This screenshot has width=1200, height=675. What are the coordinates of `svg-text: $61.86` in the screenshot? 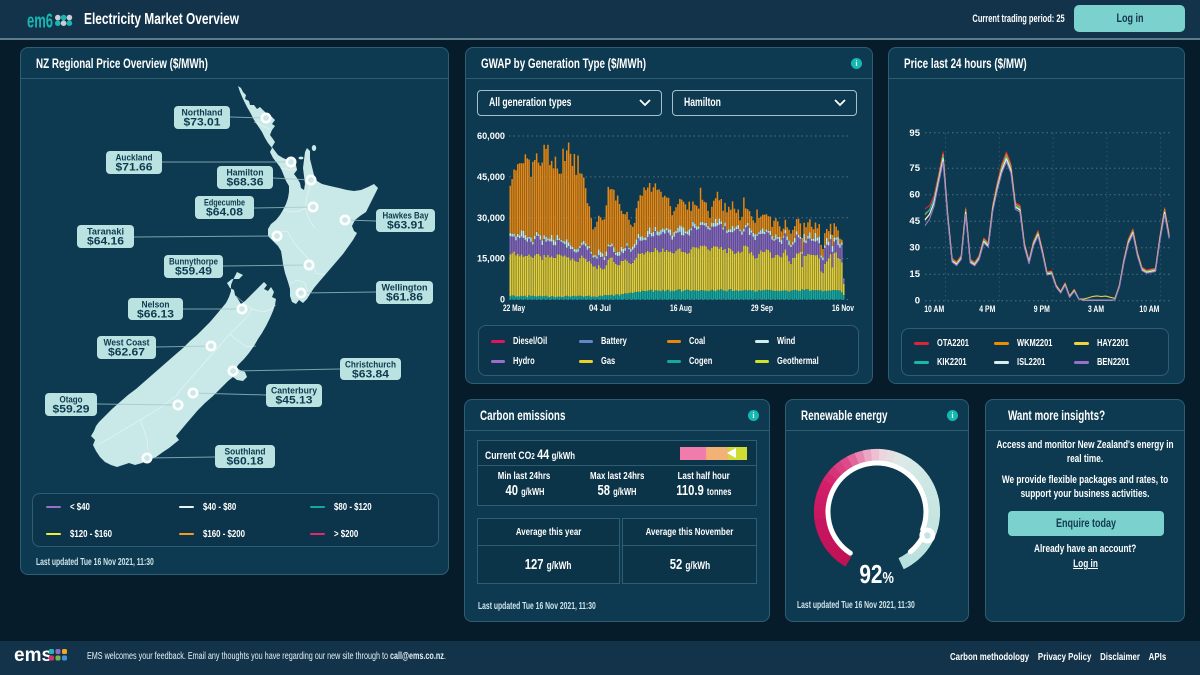 It's located at (404, 298).